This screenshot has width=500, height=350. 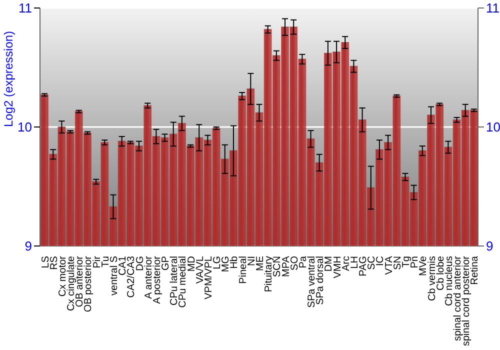 What do you see at coordinates (303, 262) in the screenshot?
I see `x-tick-label: Pa` at bounding box center [303, 262].